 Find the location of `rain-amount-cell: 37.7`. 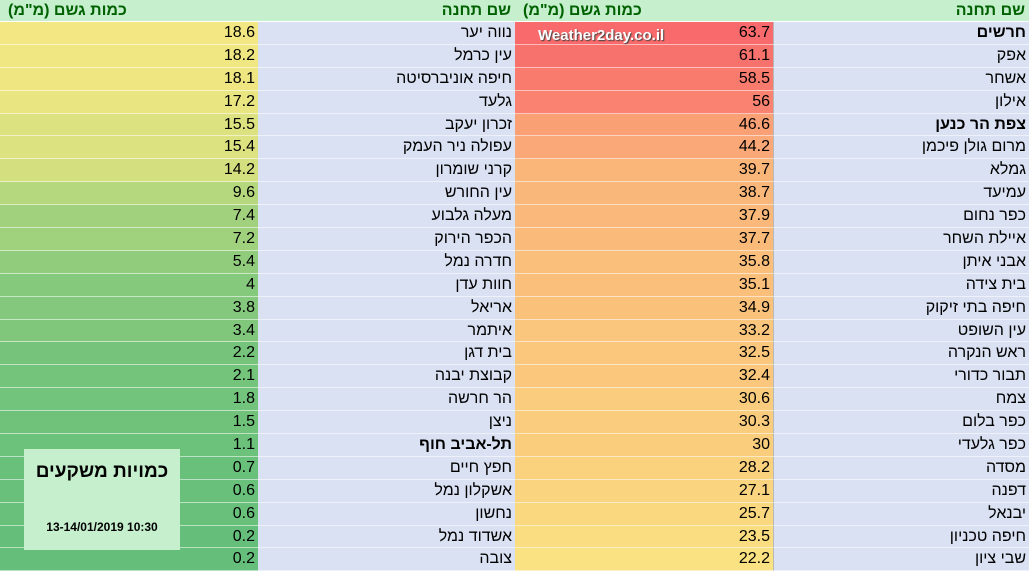

rain-amount-cell: 37.7 is located at coordinates (644, 239).